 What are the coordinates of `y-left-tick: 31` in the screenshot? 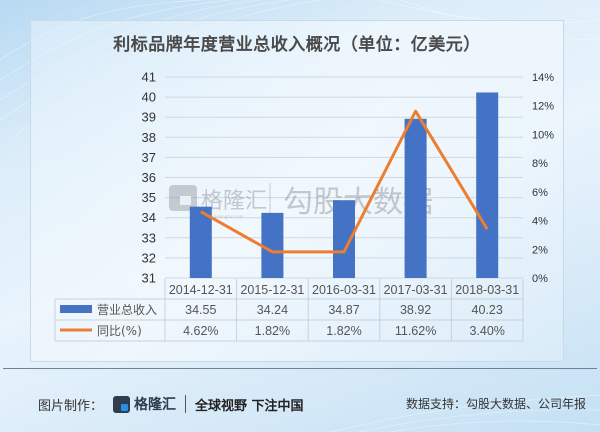 It's located at (149, 278).